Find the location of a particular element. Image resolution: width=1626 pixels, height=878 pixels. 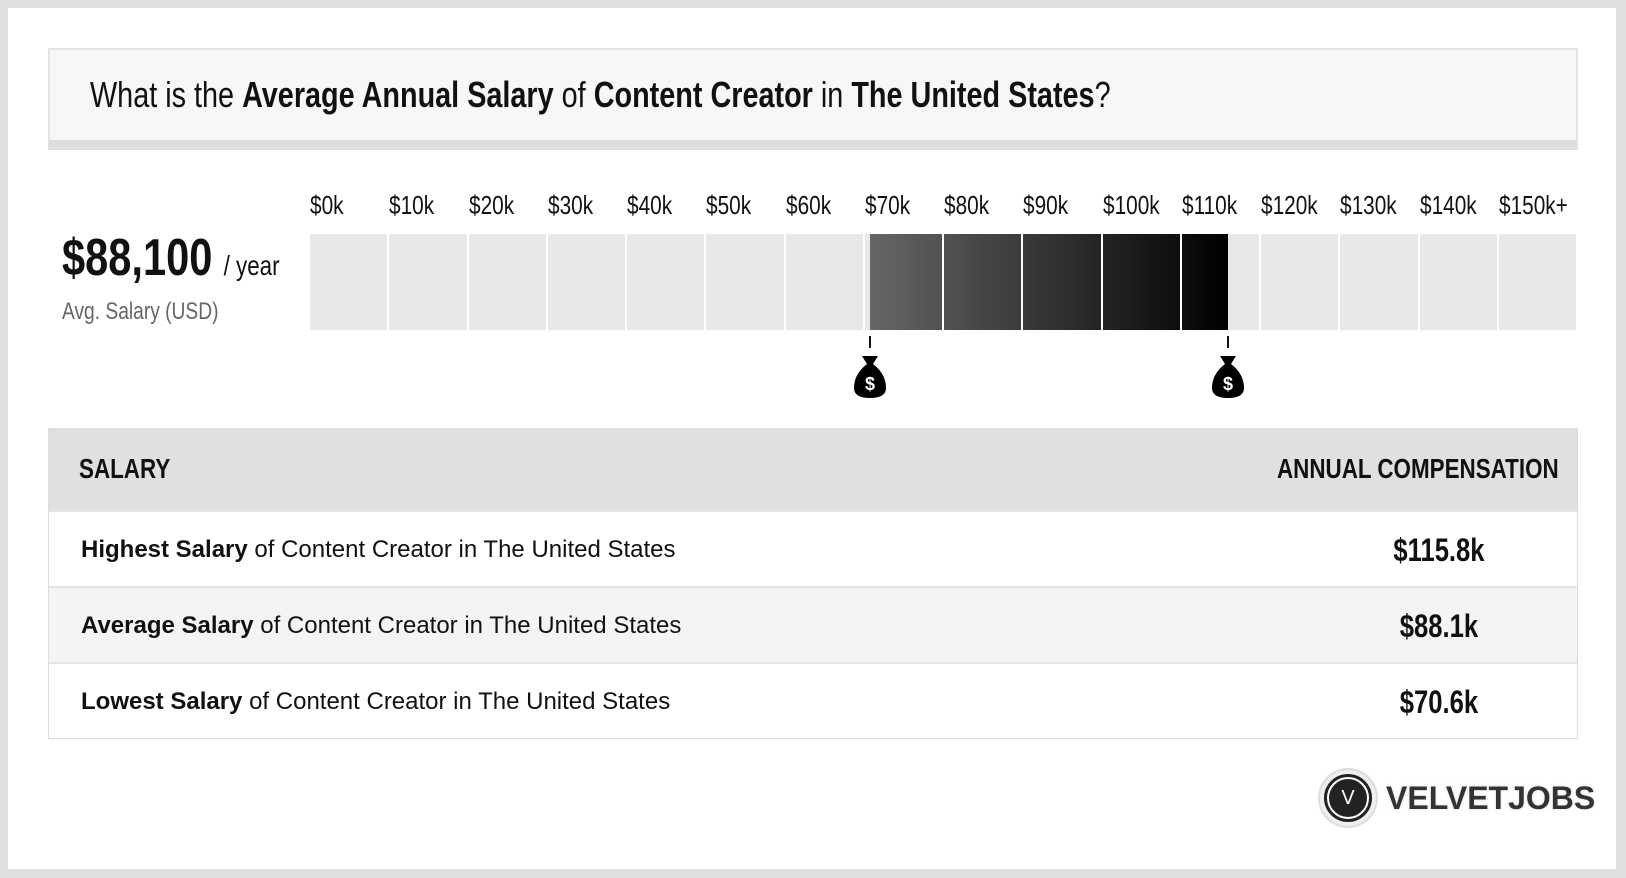

tick-label: $100k is located at coordinates (1131, 205).